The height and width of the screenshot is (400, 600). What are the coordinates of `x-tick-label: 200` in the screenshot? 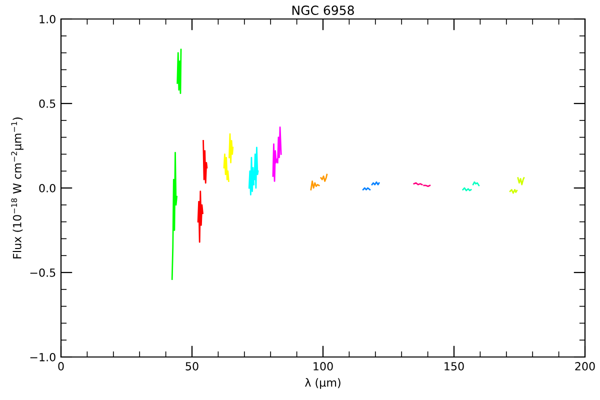 It's located at (585, 366).